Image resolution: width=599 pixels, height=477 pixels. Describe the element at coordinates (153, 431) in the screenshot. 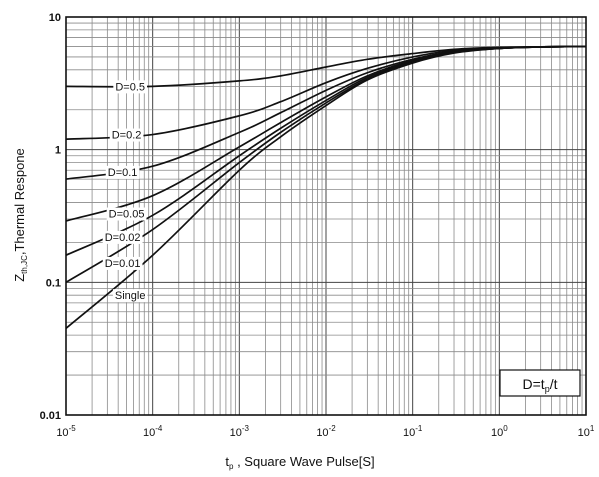

I see `x-tick-label: 10⁻⁴` at that location.